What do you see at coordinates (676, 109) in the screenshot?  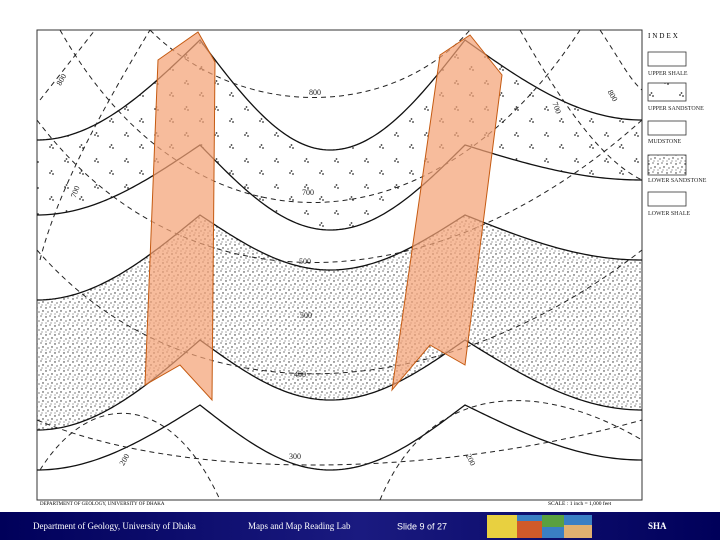 I see `legend-label: UPPER SANDSTONE` at bounding box center [676, 109].